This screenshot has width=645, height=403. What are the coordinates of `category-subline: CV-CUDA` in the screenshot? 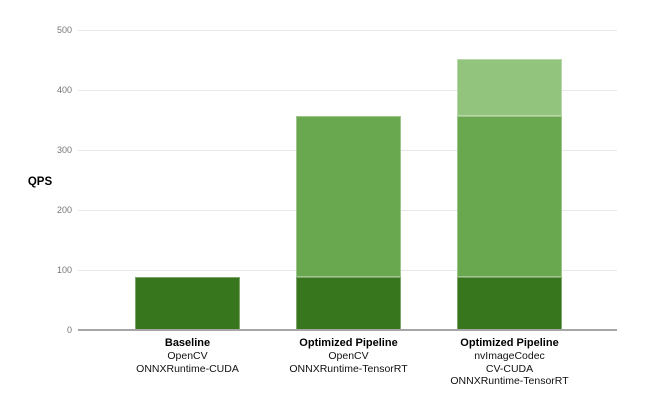 It's located at (509, 368).